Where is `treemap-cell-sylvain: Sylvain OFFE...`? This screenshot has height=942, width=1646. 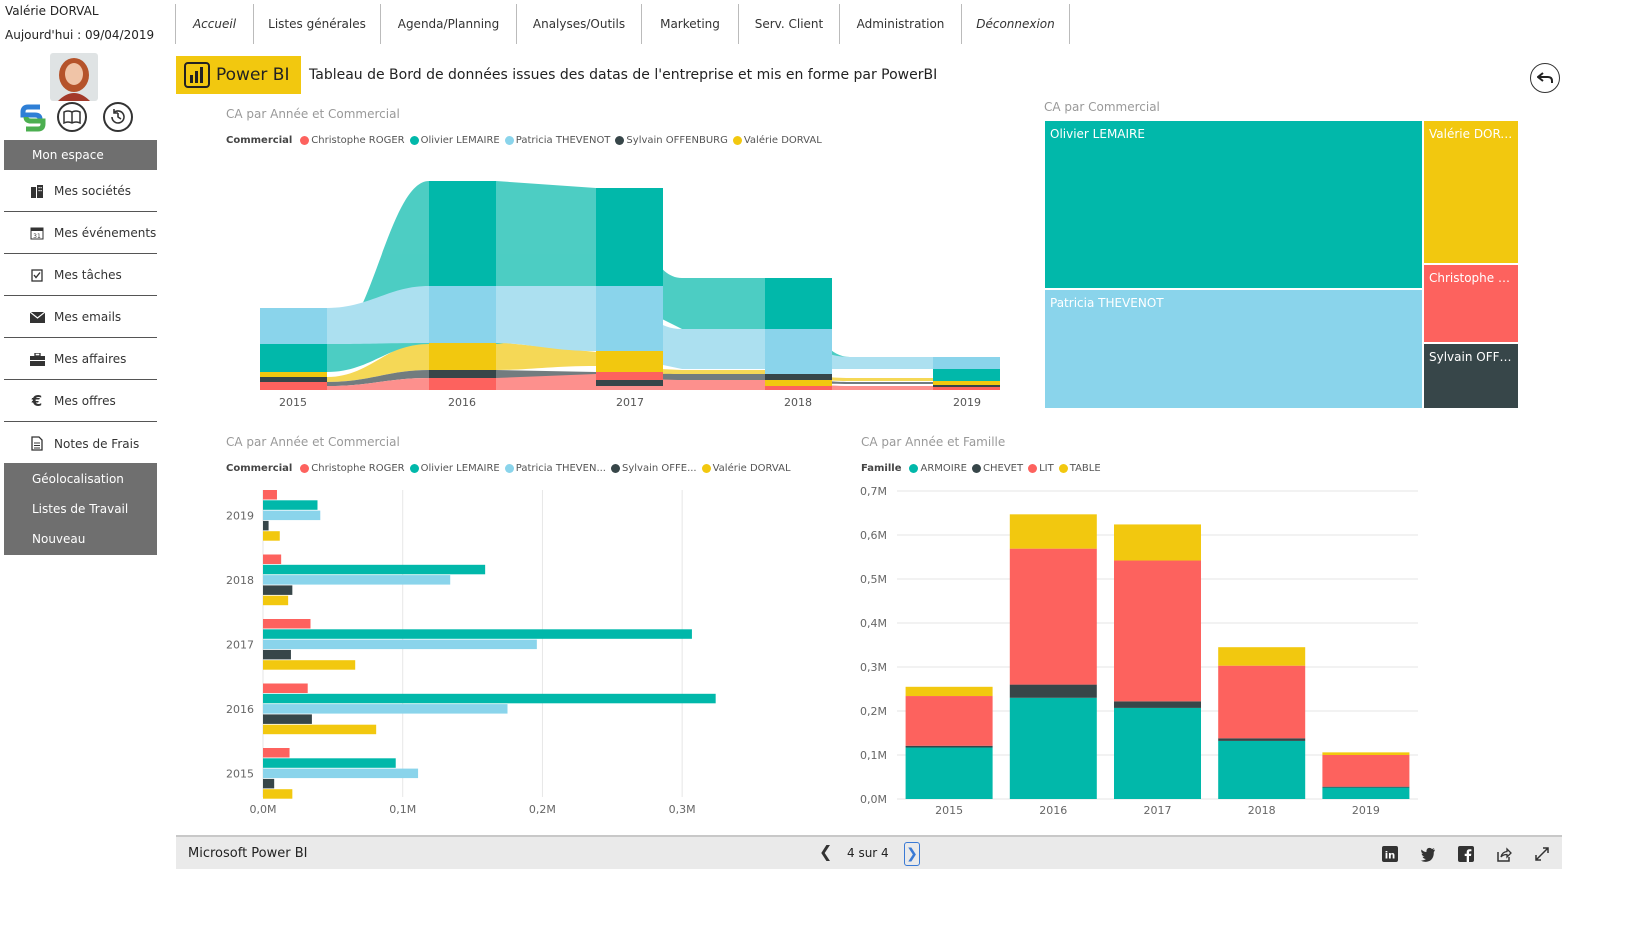 treemap-cell-sylvain: Sylvain OFFE... is located at coordinates (1471, 376).